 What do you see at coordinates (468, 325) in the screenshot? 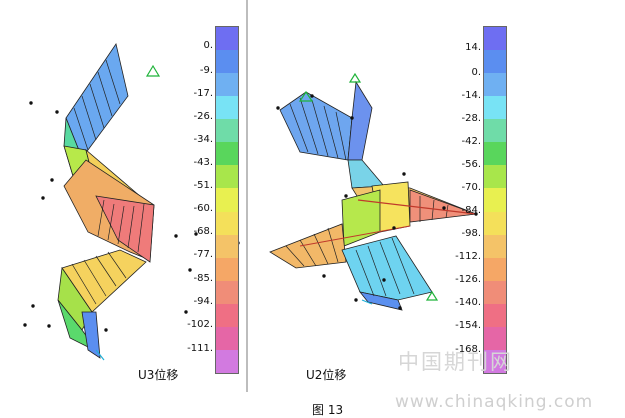
I see `u2-tick: -154.` at bounding box center [468, 325].